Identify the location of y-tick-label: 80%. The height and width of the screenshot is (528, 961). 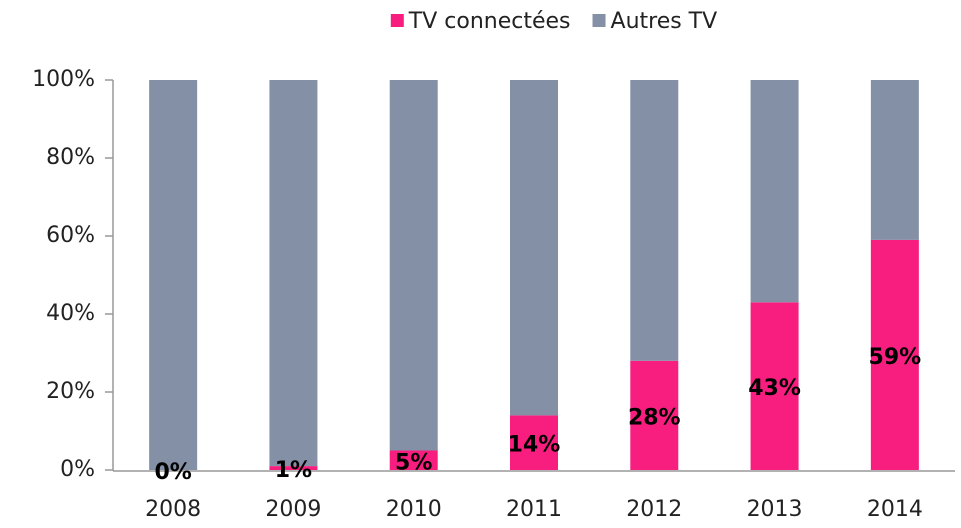
(70, 157).